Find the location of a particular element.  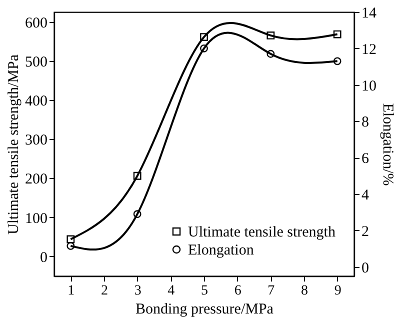

y2-axis-title: Elongation/% is located at coordinates (388, 144).